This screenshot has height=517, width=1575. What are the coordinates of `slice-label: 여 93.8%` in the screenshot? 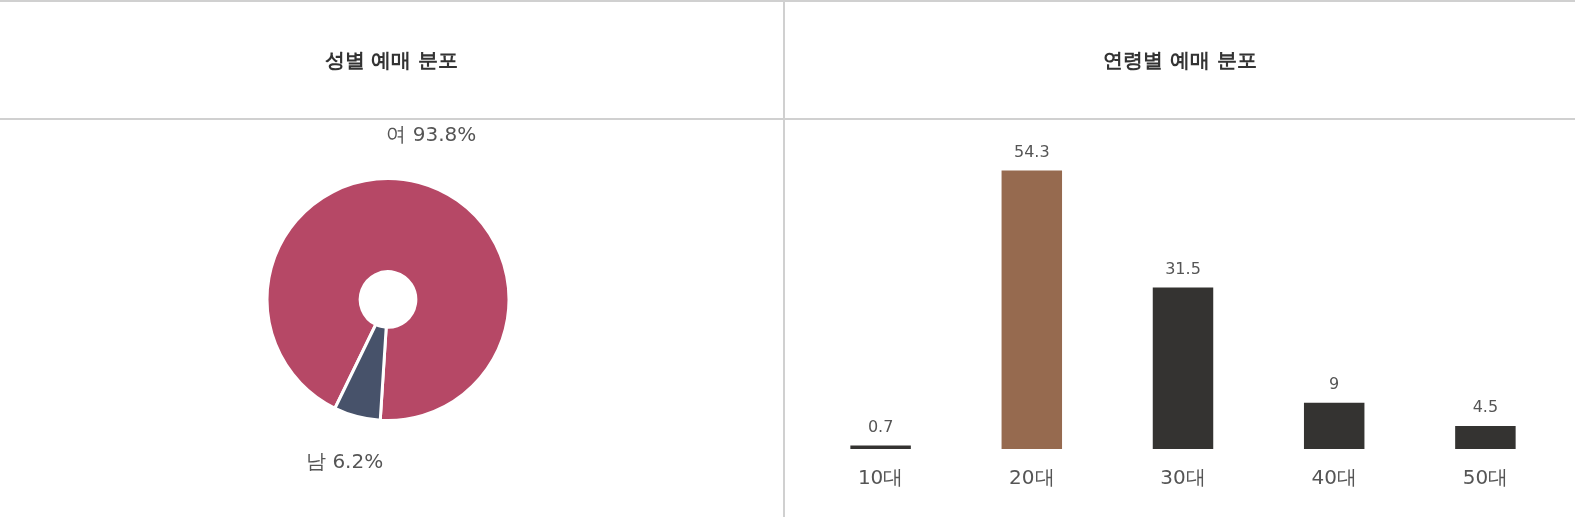 It's located at (431, 133).